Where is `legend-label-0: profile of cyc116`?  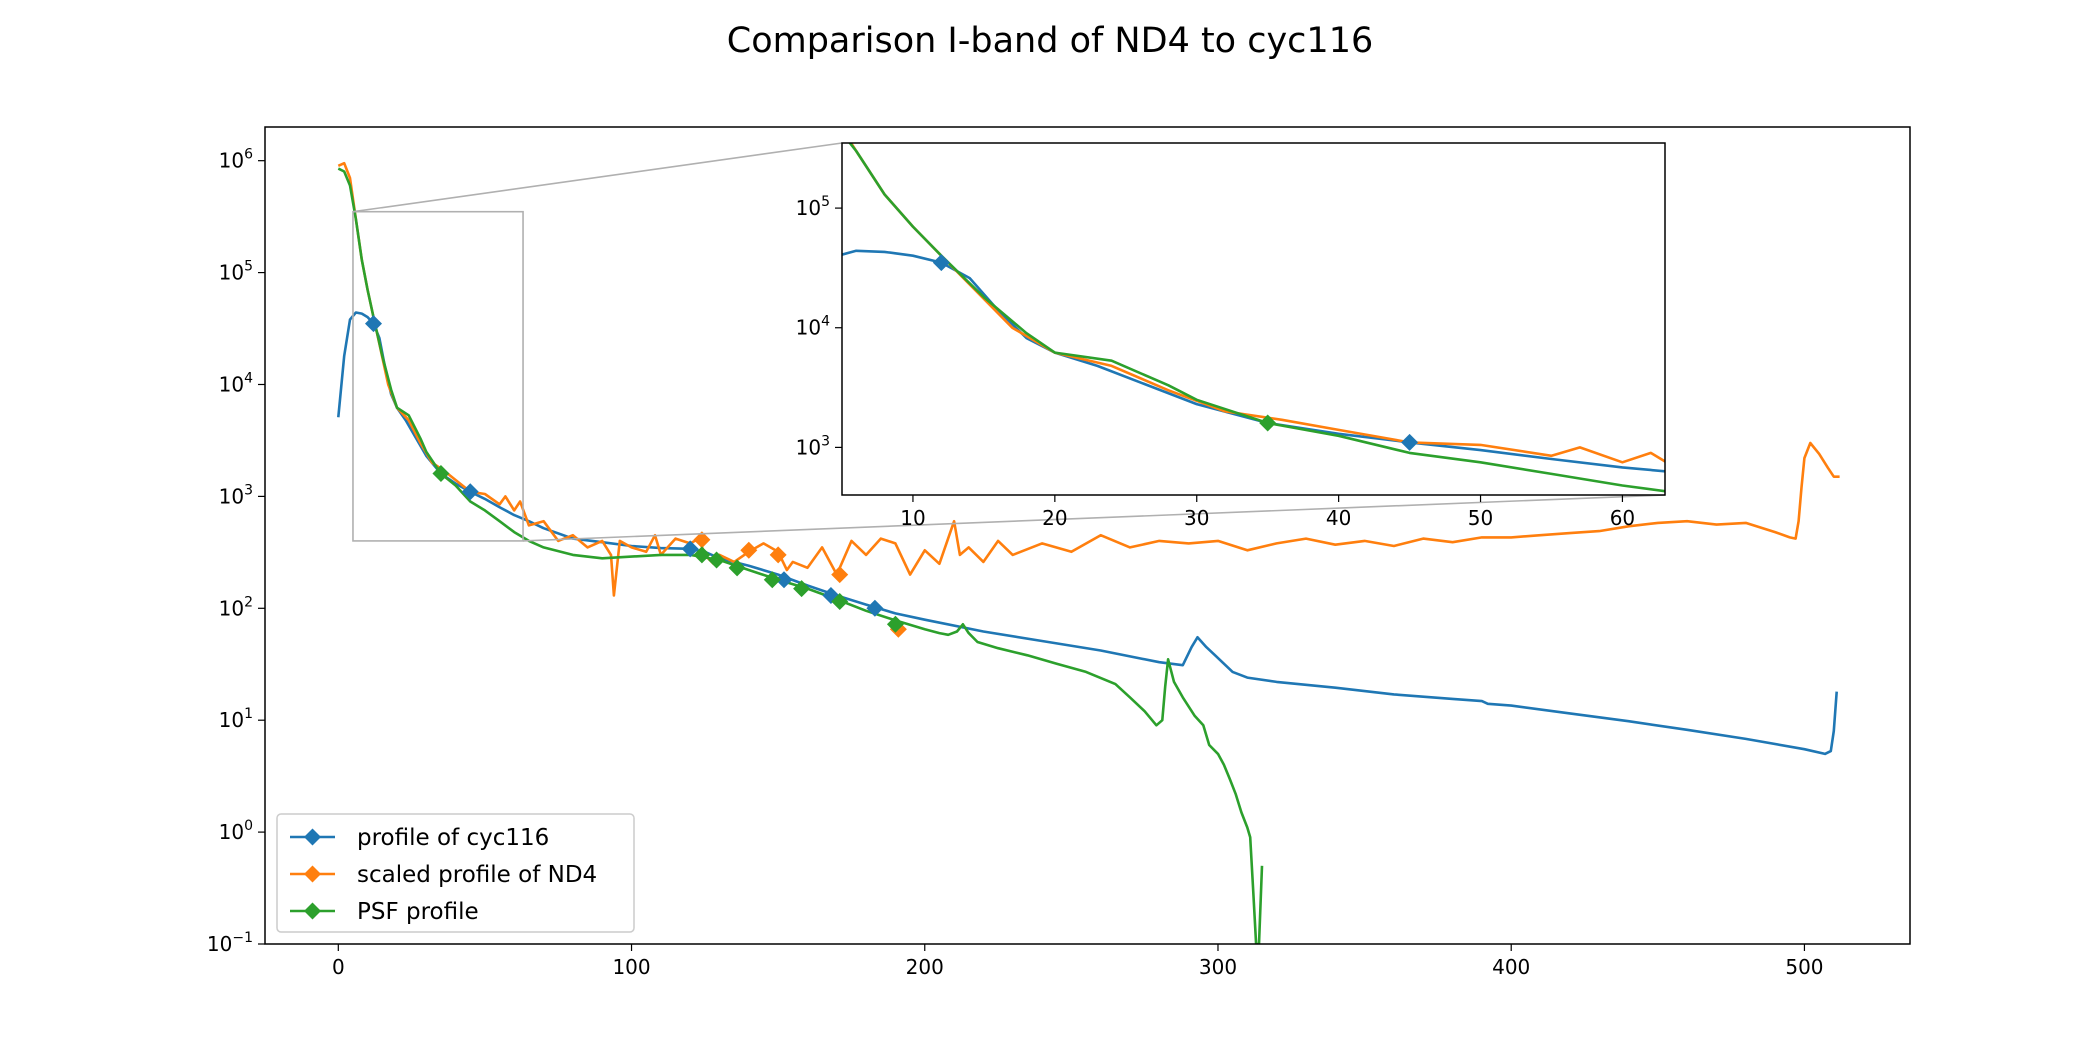 legend-label-0: profile of cyc116 is located at coordinates (453, 838).